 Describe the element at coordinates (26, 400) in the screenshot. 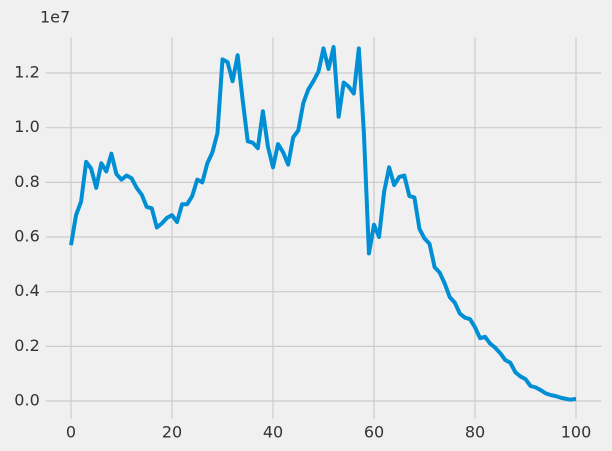

I see `y-tick-label: 0.0` at that location.